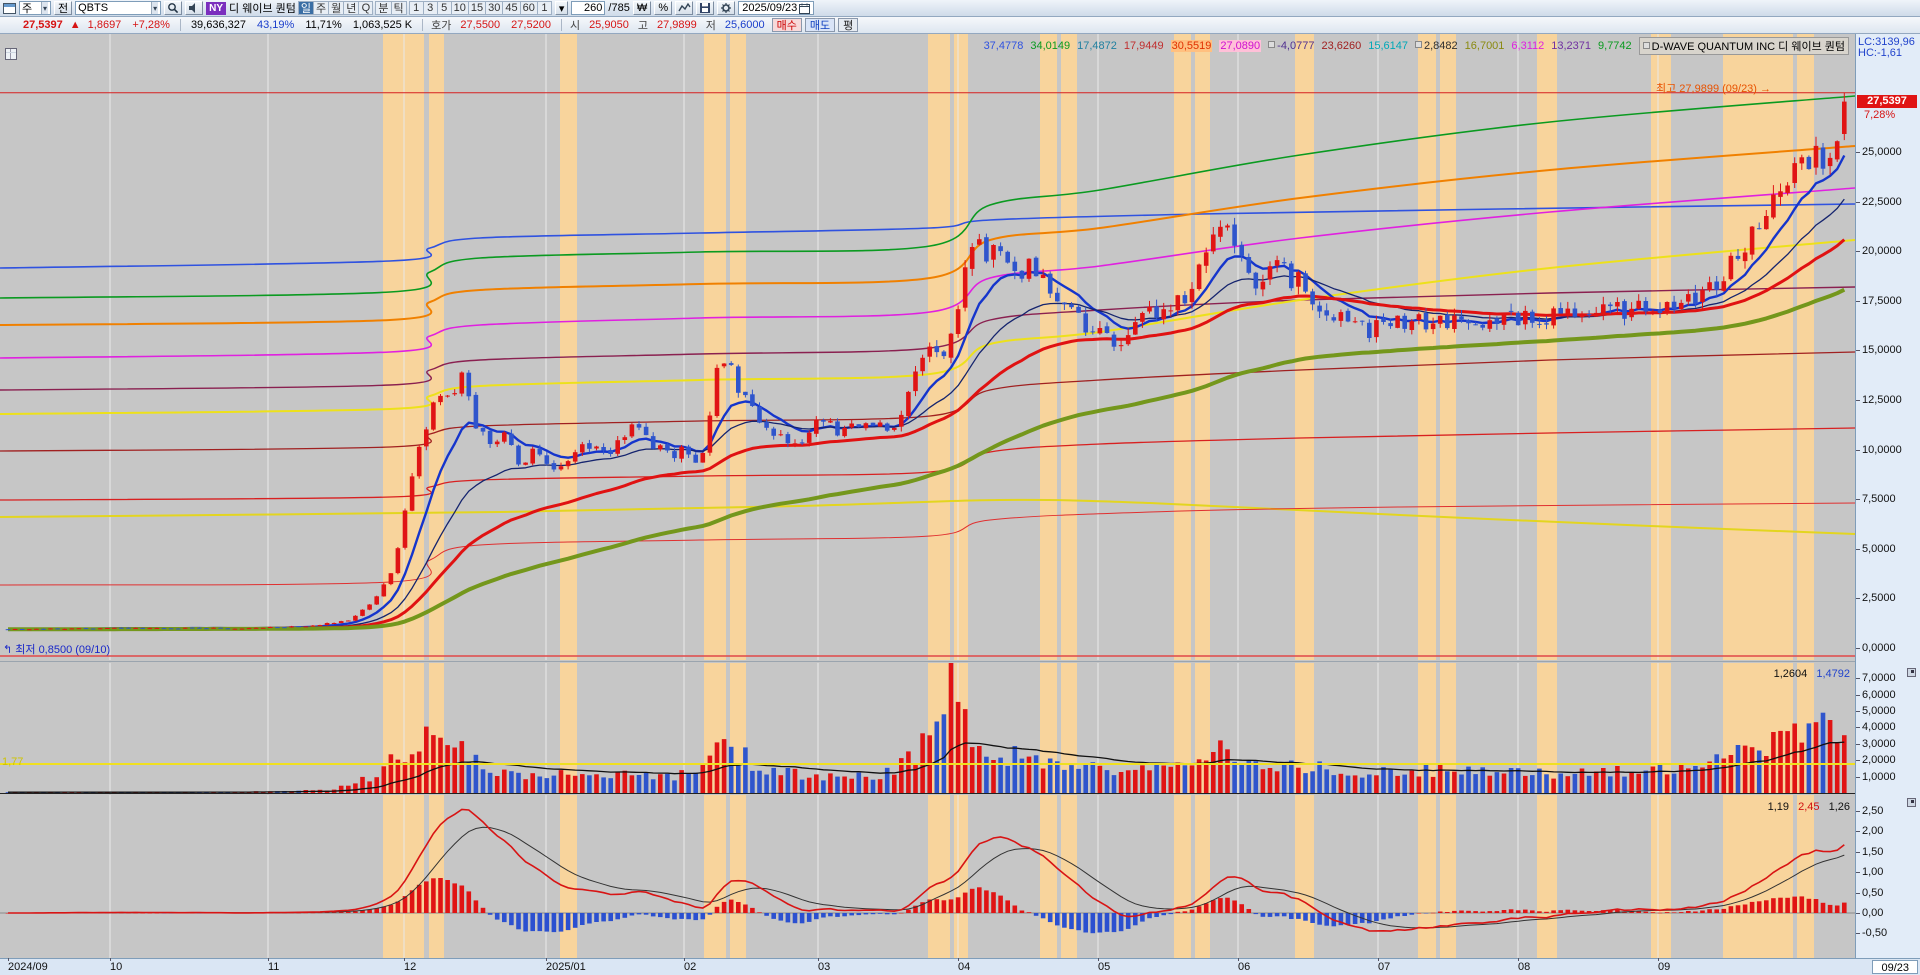 This screenshot has height=975, width=1920. I want to click on price-tick-label: 20,0000, so click(1887, 251).